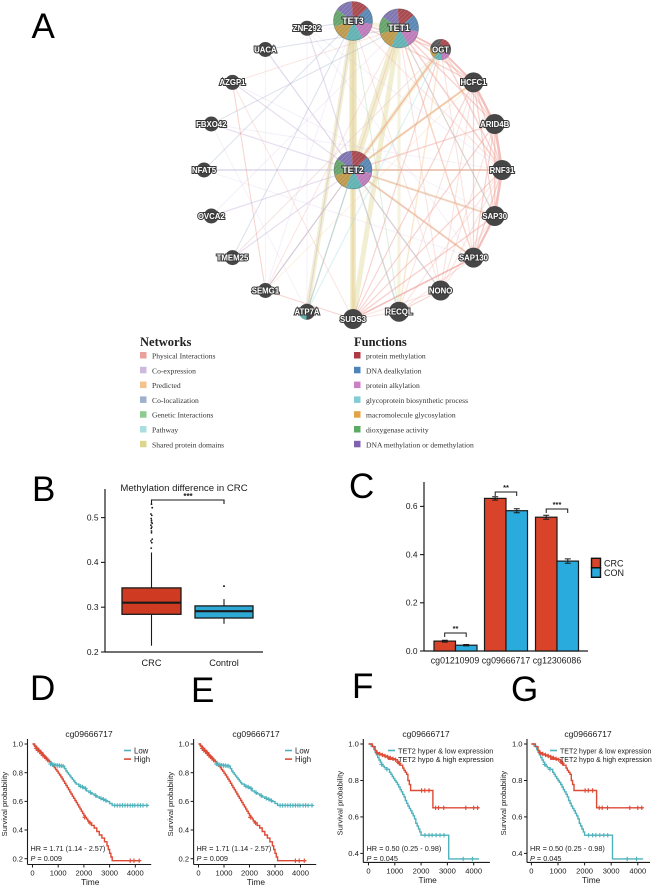 Image resolution: width=654 pixels, height=889 pixels. Describe the element at coordinates (93, 607) in the screenshot. I see `svg-text: 0.3` at that location.